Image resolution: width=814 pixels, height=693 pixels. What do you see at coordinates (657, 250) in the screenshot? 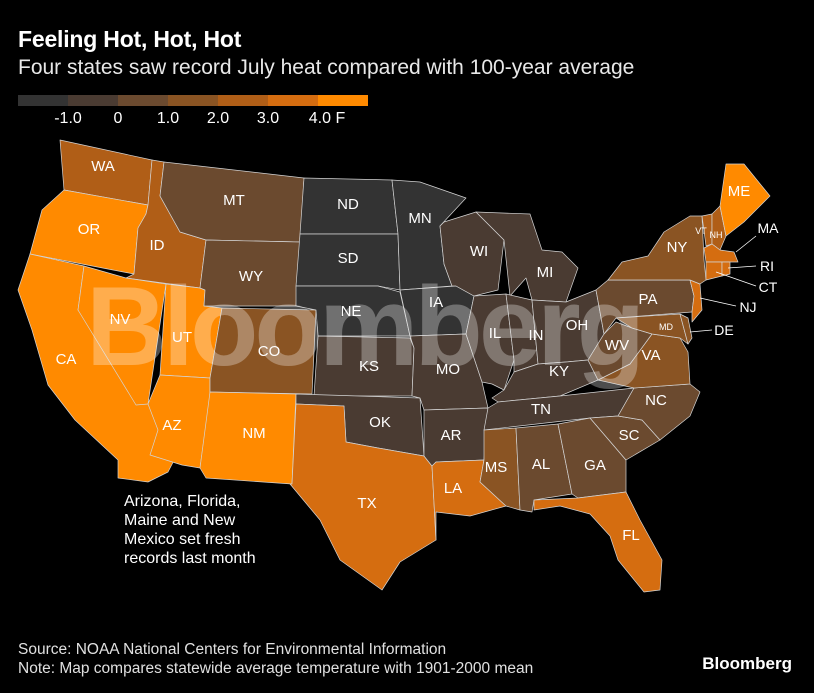
I see `state-NY` at bounding box center [657, 250].